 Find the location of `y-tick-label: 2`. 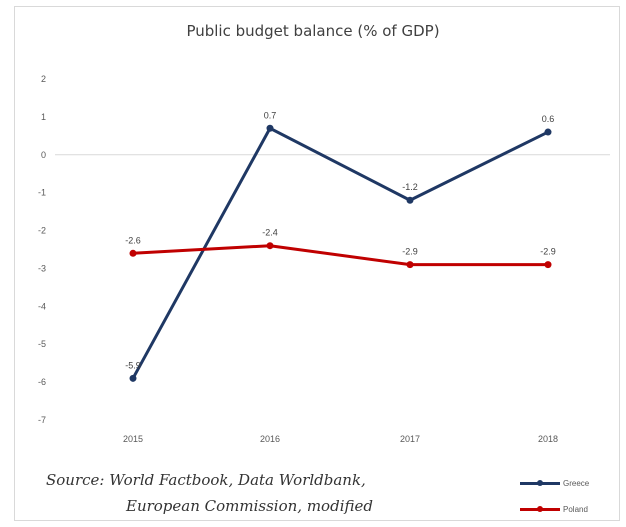

y-tick-label: 2 is located at coordinates (43, 79).